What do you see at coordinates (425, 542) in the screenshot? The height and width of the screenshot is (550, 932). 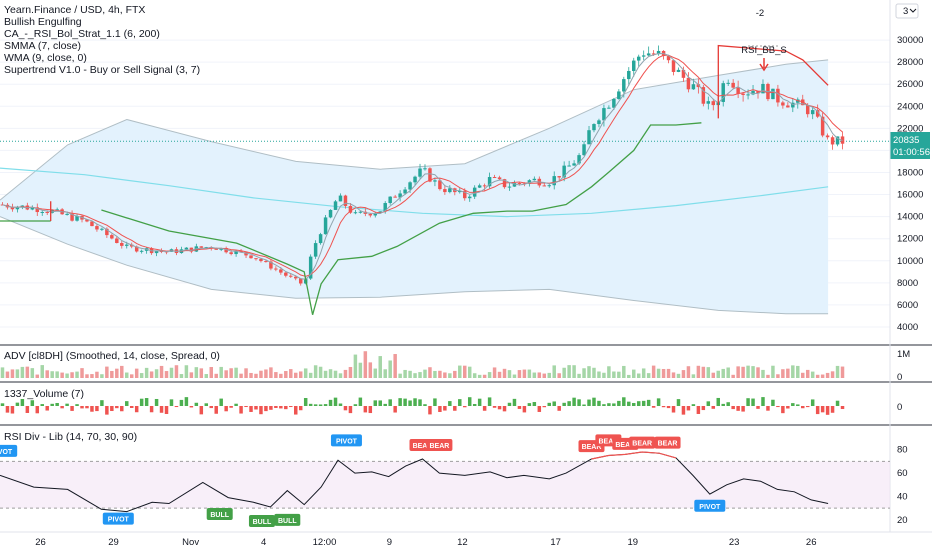 I see `time-axis: 26 29 Nov 4 12:00 9 12 17 19 23 26` at bounding box center [425, 542].